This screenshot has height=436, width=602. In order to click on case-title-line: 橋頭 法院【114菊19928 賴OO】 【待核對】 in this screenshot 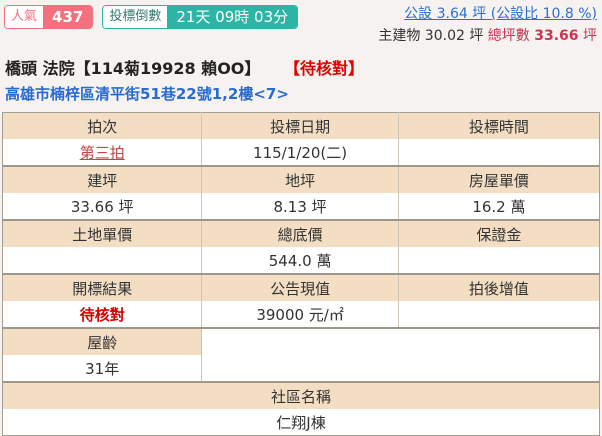, I will do `click(184, 67)`.